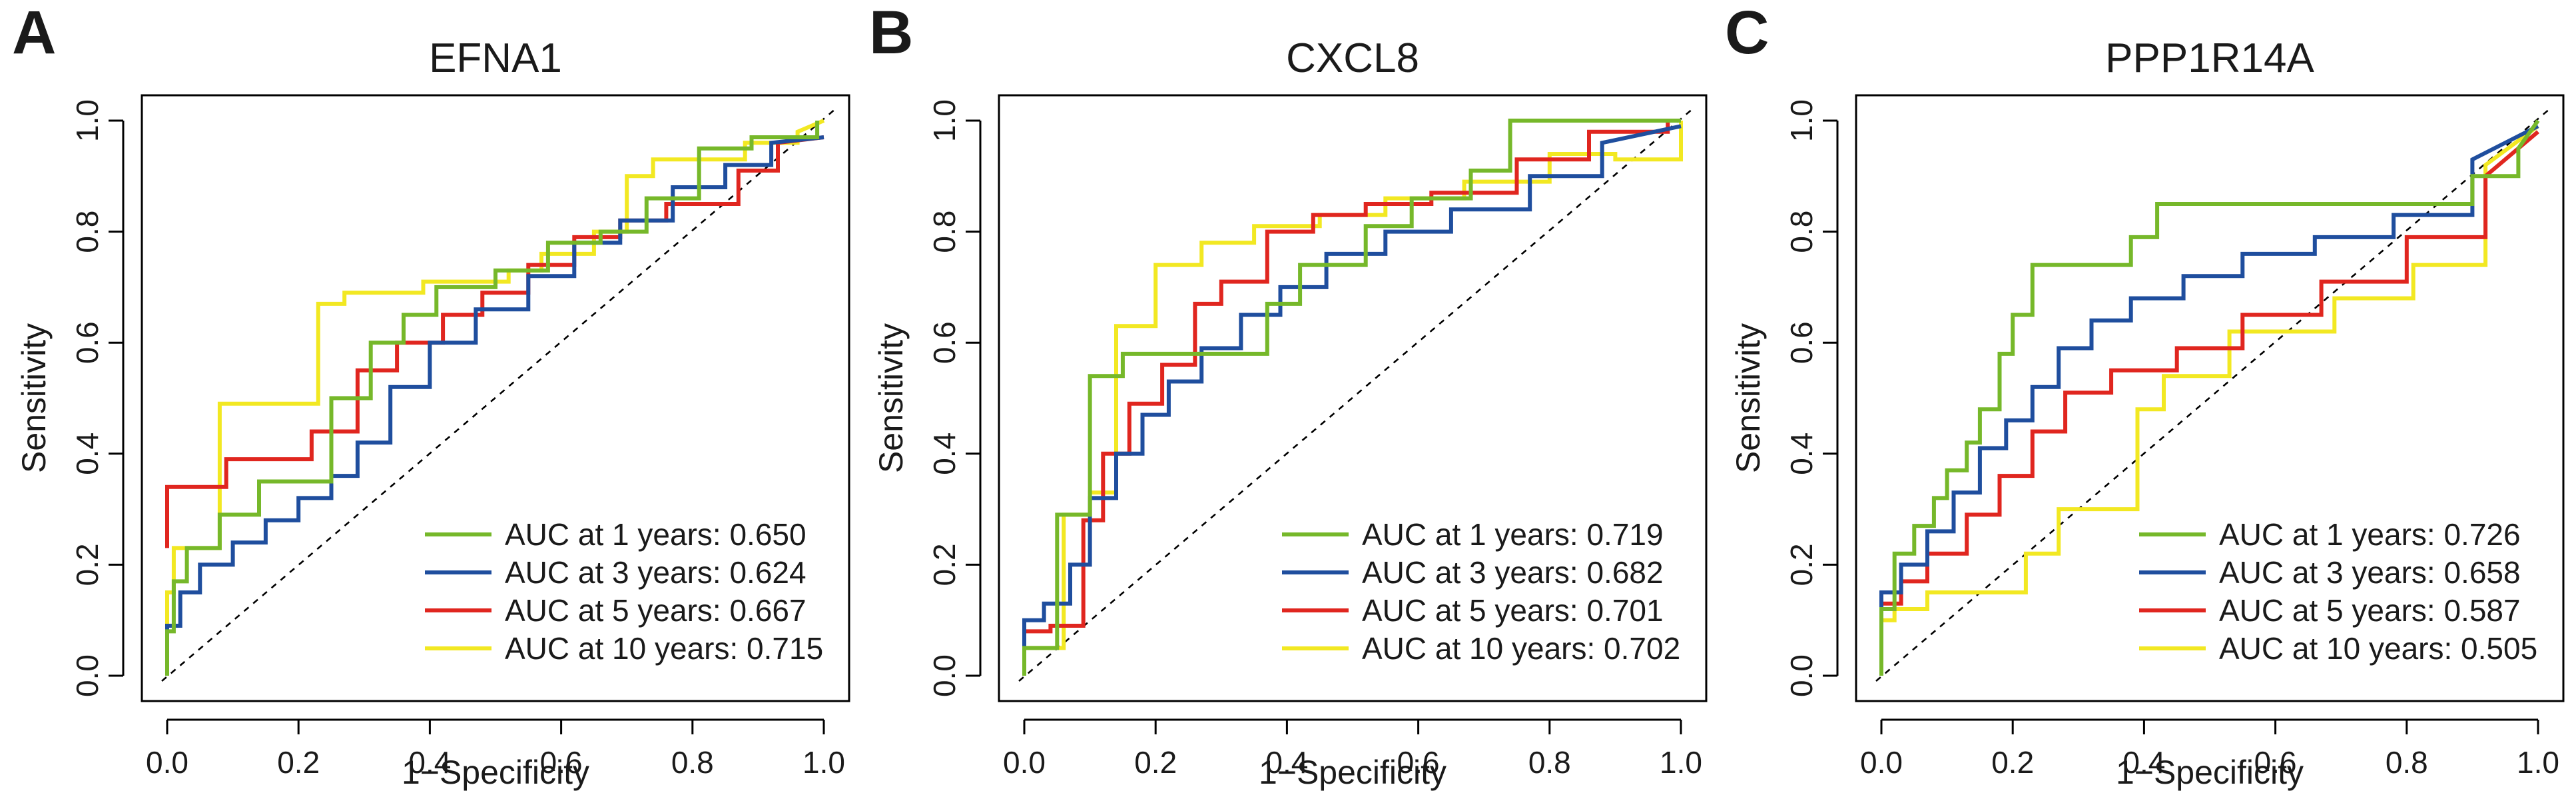 This screenshot has height=801, width=2576. Describe the element at coordinates (655, 610) in the screenshot. I see `legend-entry: AUC at 5 years: 0.667` at that location.